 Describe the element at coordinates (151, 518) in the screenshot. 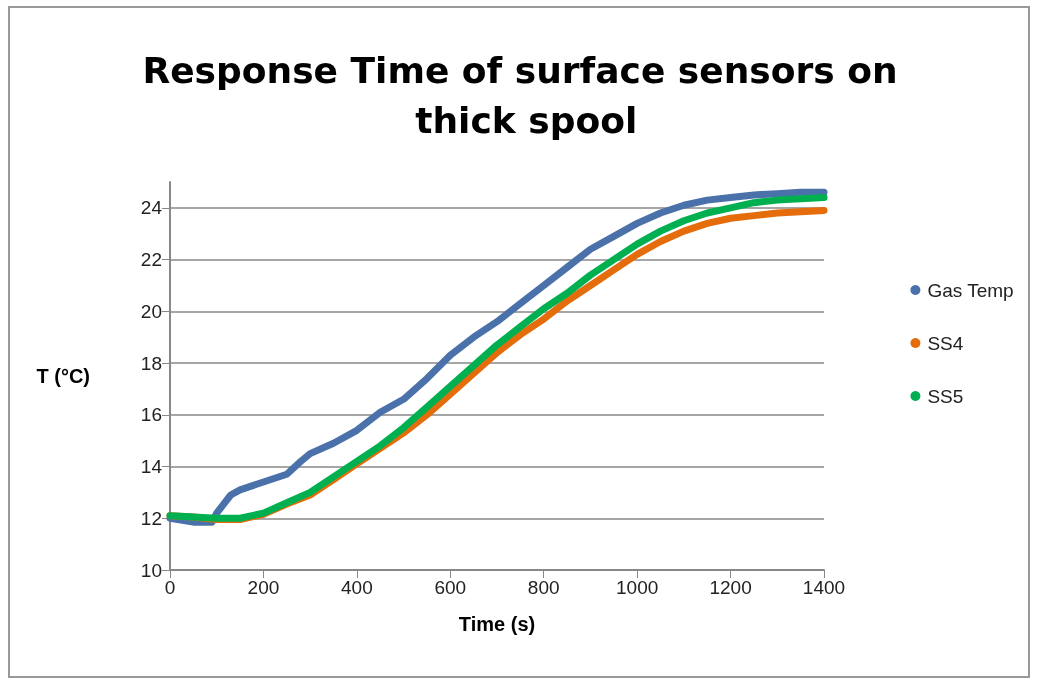

I see `y-tick-label: 12` at that location.